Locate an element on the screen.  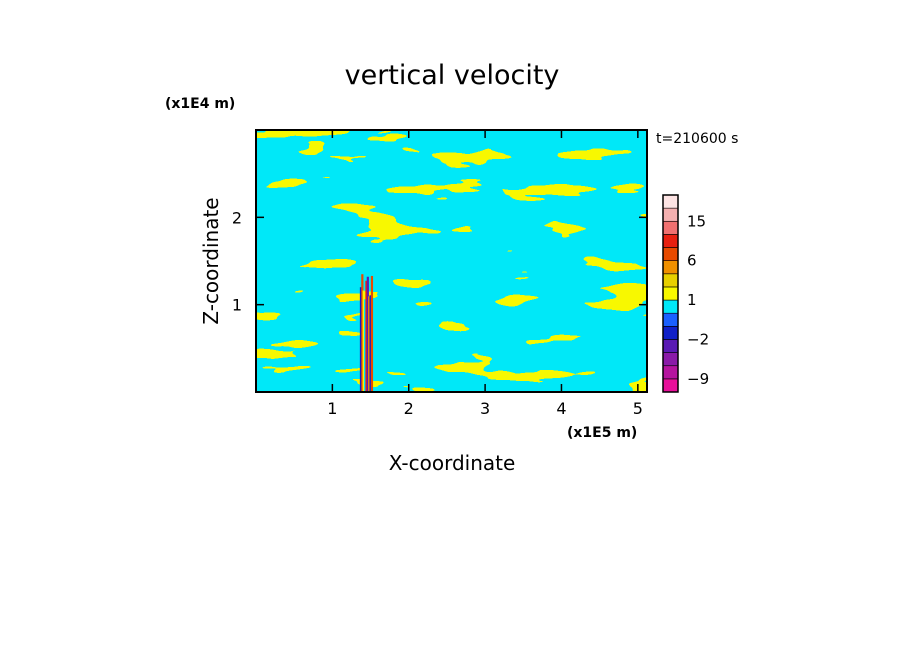
colorbar-frame is located at coordinates (670, 293).